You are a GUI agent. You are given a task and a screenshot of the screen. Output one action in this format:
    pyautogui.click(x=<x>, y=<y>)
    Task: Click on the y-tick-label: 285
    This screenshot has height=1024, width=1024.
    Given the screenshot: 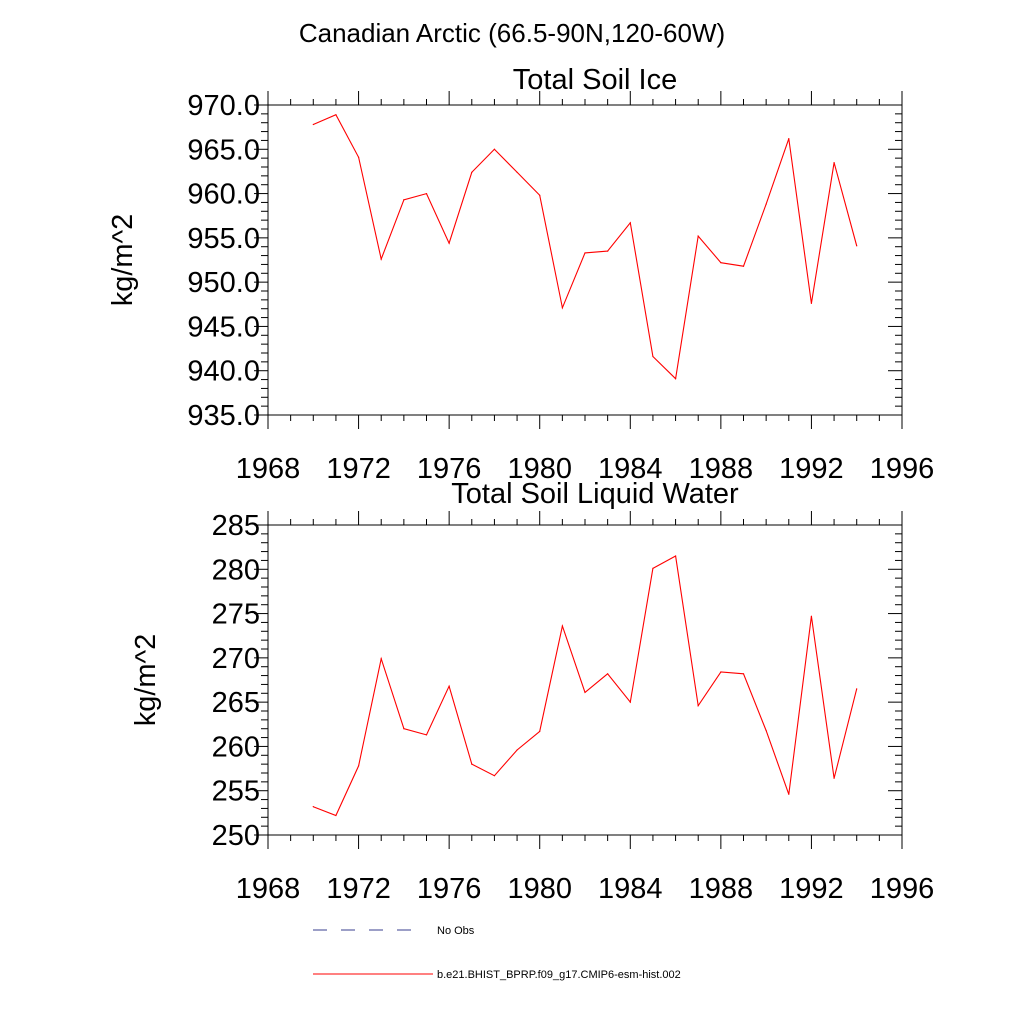 What is the action you would take?
    pyautogui.click(x=236, y=526)
    